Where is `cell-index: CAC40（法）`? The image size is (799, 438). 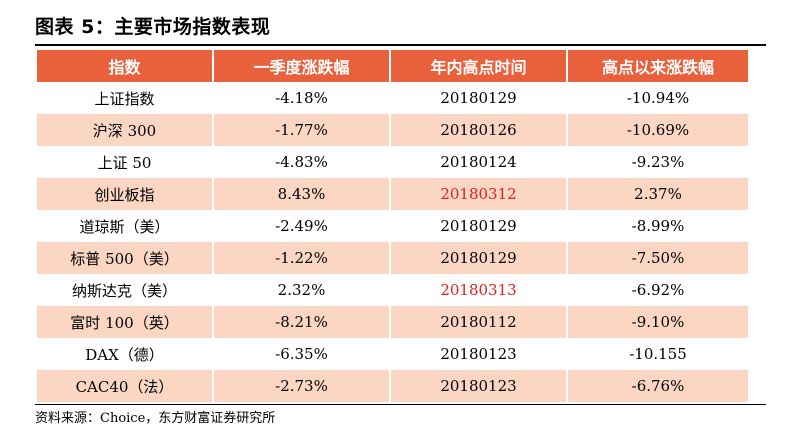 cell-index: CAC40（法） is located at coordinates (125, 386).